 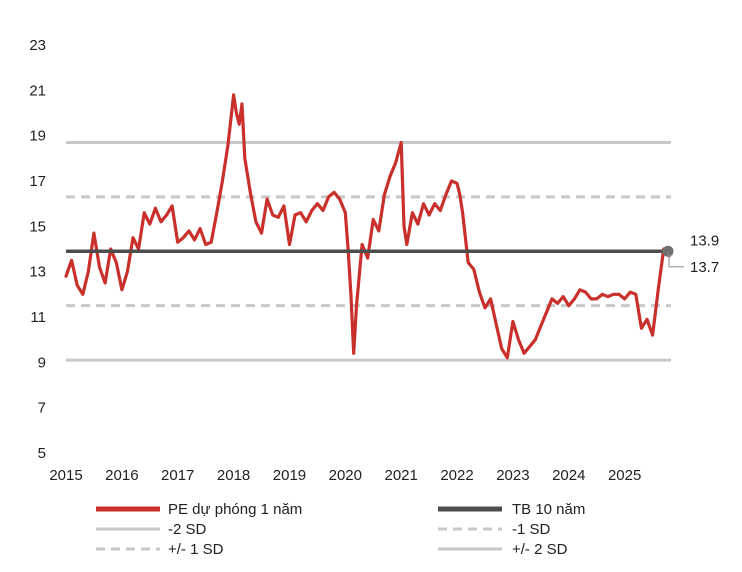 What do you see at coordinates (289, 475) in the screenshot?
I see `x-tick-label: 2019` at bounding box center [289, 475].